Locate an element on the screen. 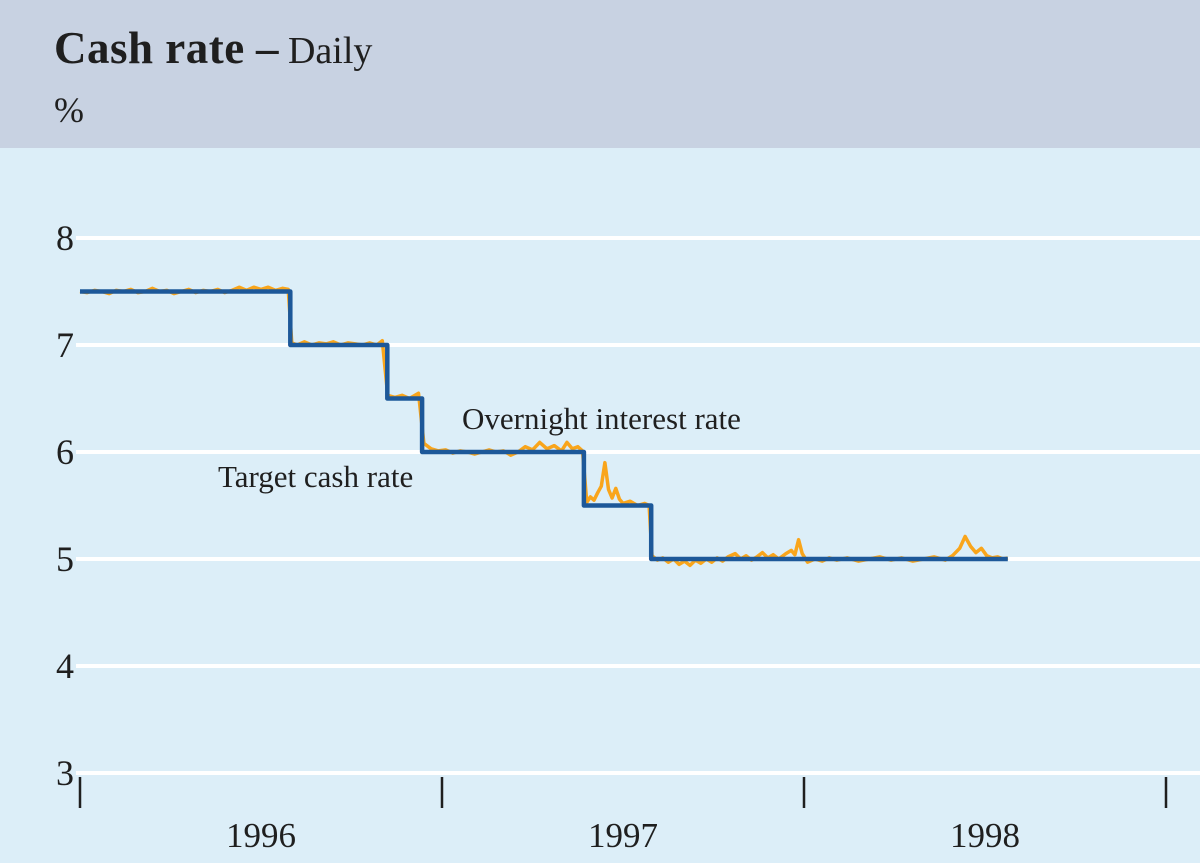 This screenshot has height=863, width=1200. y-axis-unit-label: % is located at coordinates (69, 110).